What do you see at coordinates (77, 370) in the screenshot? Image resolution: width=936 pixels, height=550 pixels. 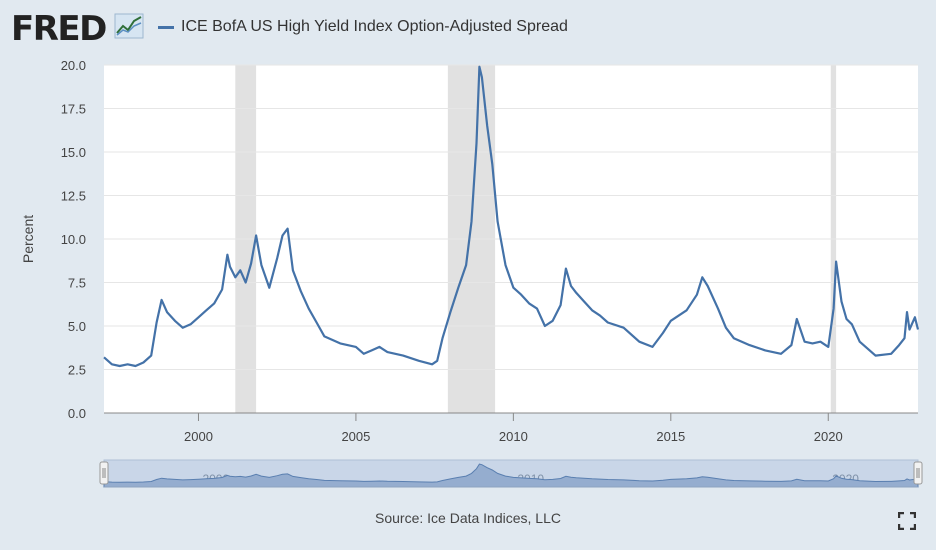 I see `y-tick-label: 2.5` at bounding box center [77, 370].